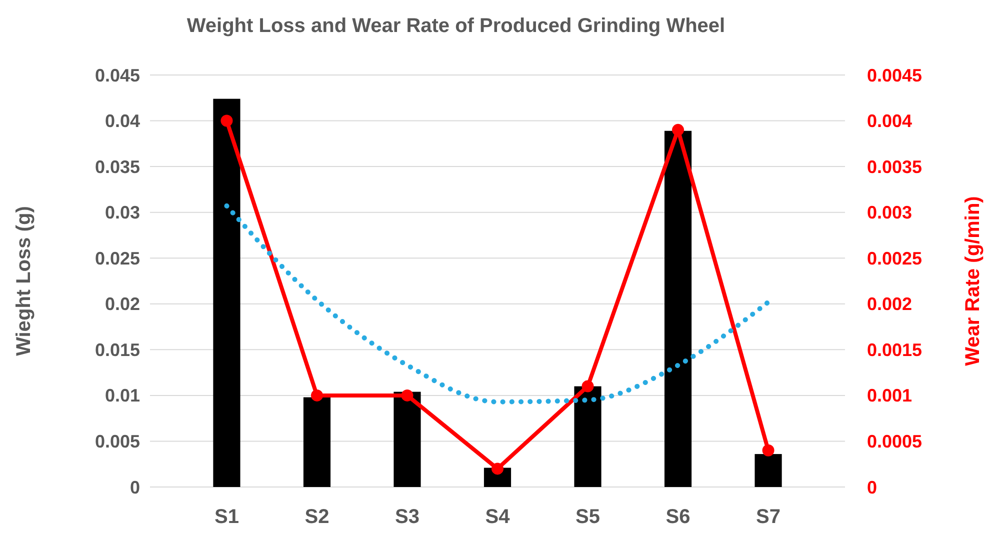 The height and width of the screenshot is (538, 992). Describe the element at coordinates (117, 350) in the screenshot. I see `y-tick-label: 0.015` at that location.